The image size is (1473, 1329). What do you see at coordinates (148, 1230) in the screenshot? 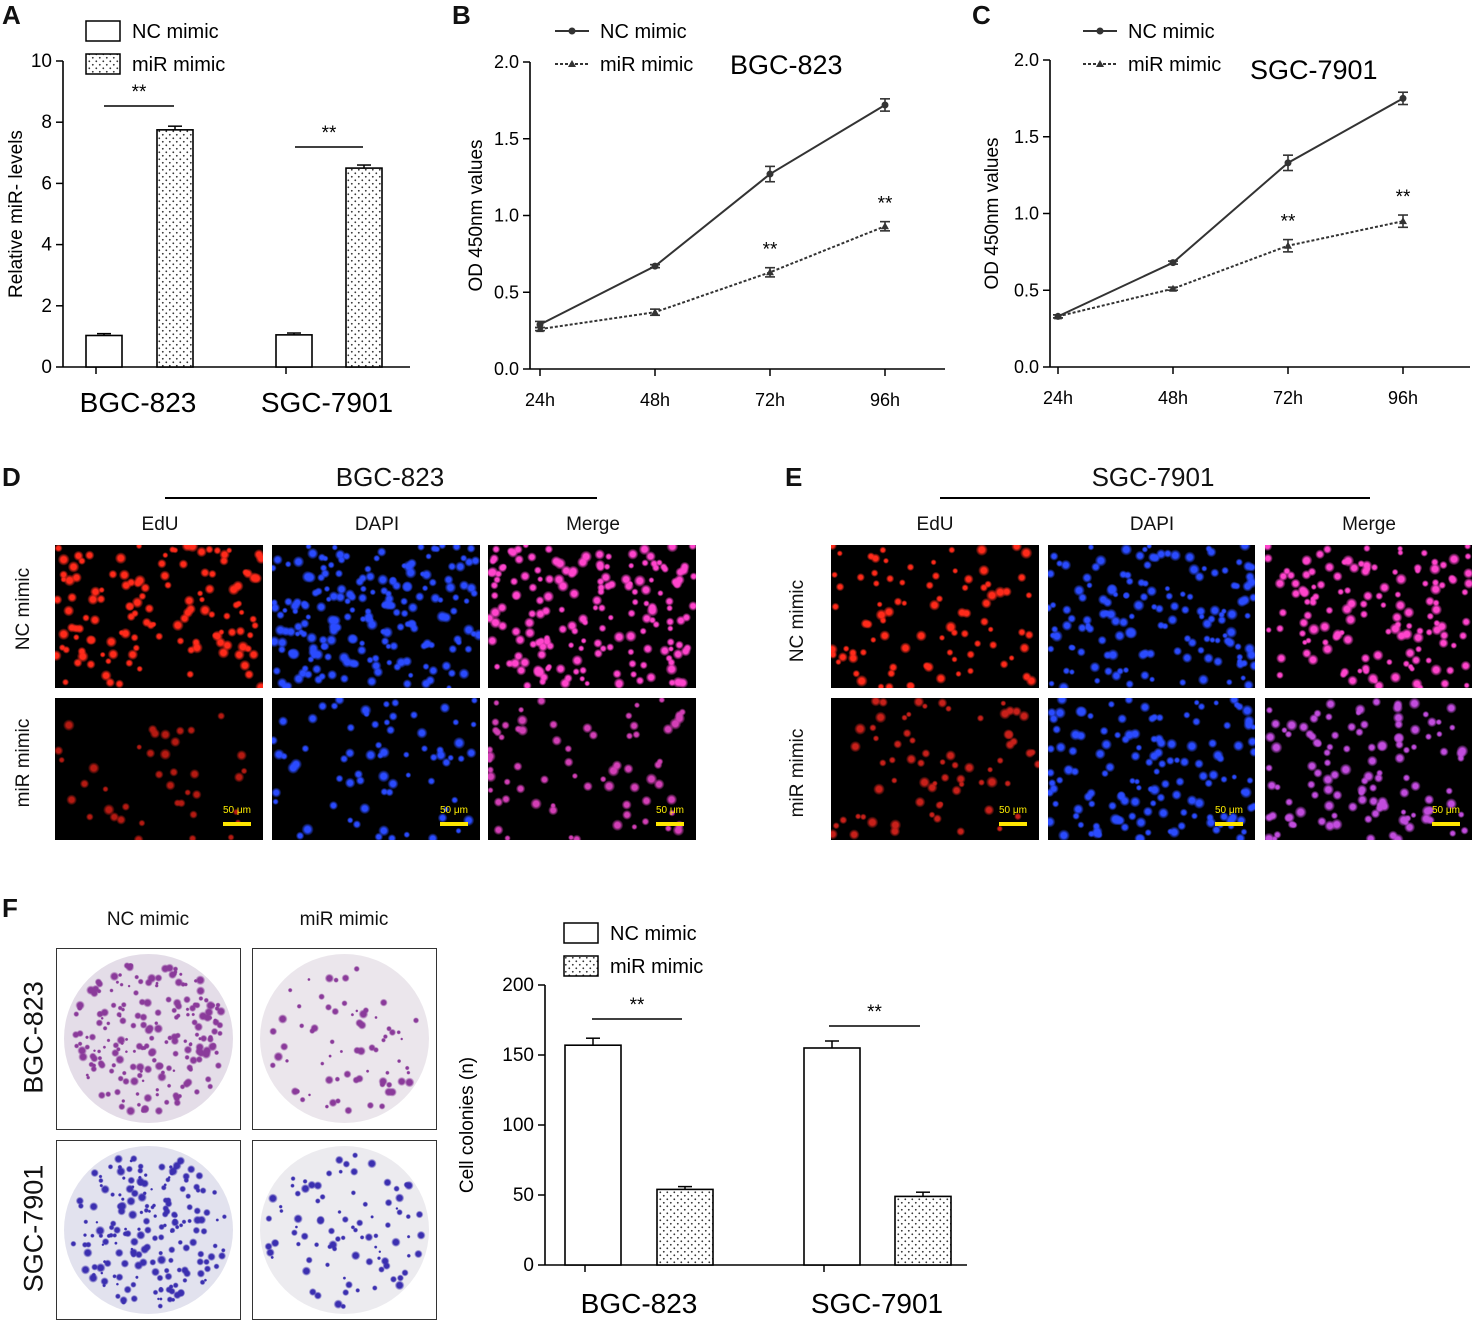
I see `dish-frame-sgc7901-nc` at bounding box center [148, 1230].